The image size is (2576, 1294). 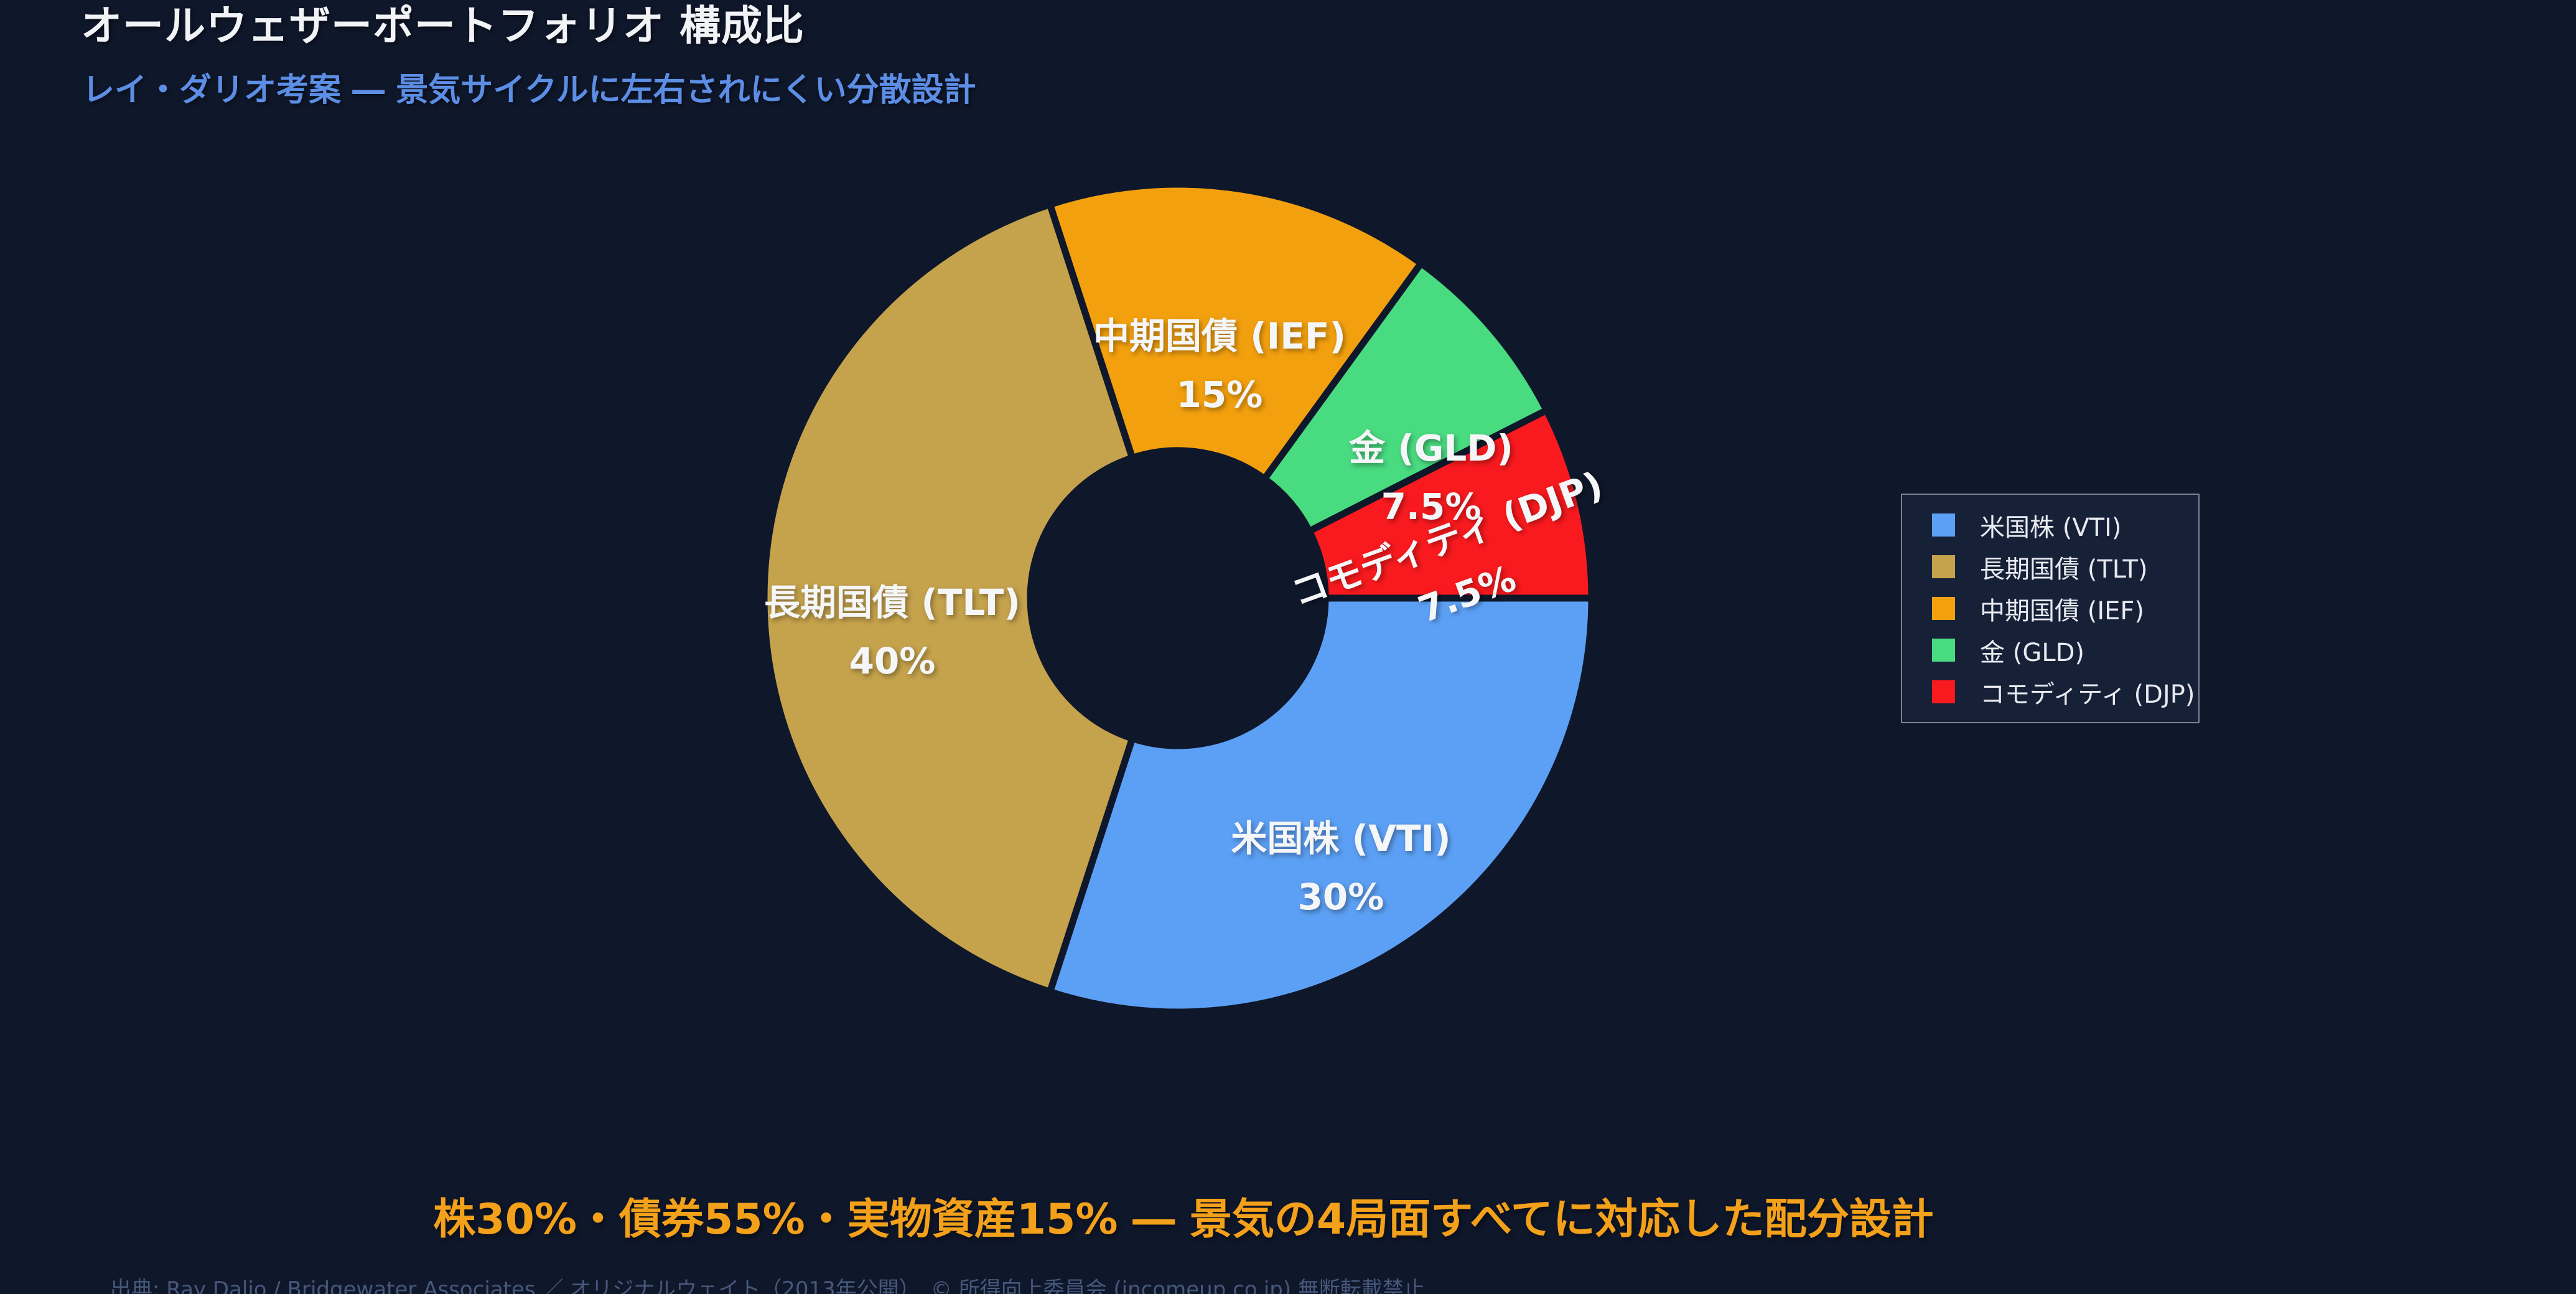 I want to click on legend-label: 米国株 (VTI), so click(x=2051, y=527).